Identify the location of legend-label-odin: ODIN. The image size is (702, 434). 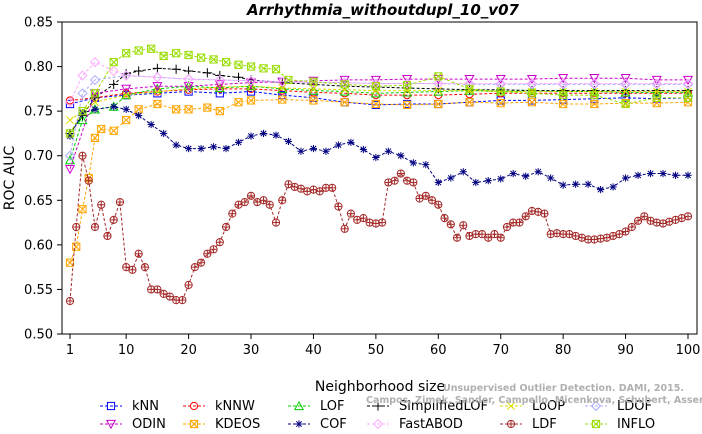
(149, 424).